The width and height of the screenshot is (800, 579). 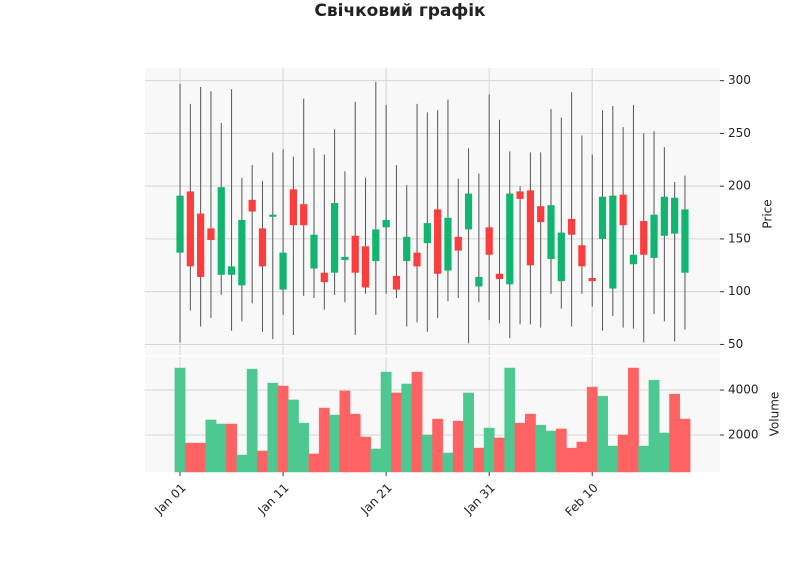 I want to click on y-axis-label: Price, so click(x=768, y=213).